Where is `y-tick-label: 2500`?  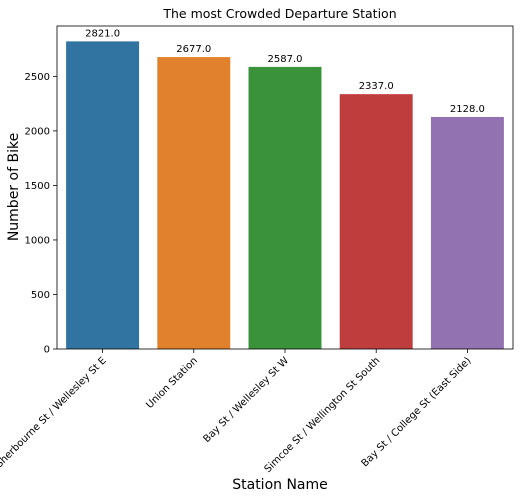
y-tick-label: 2500 is located at coordinates (37, 77).